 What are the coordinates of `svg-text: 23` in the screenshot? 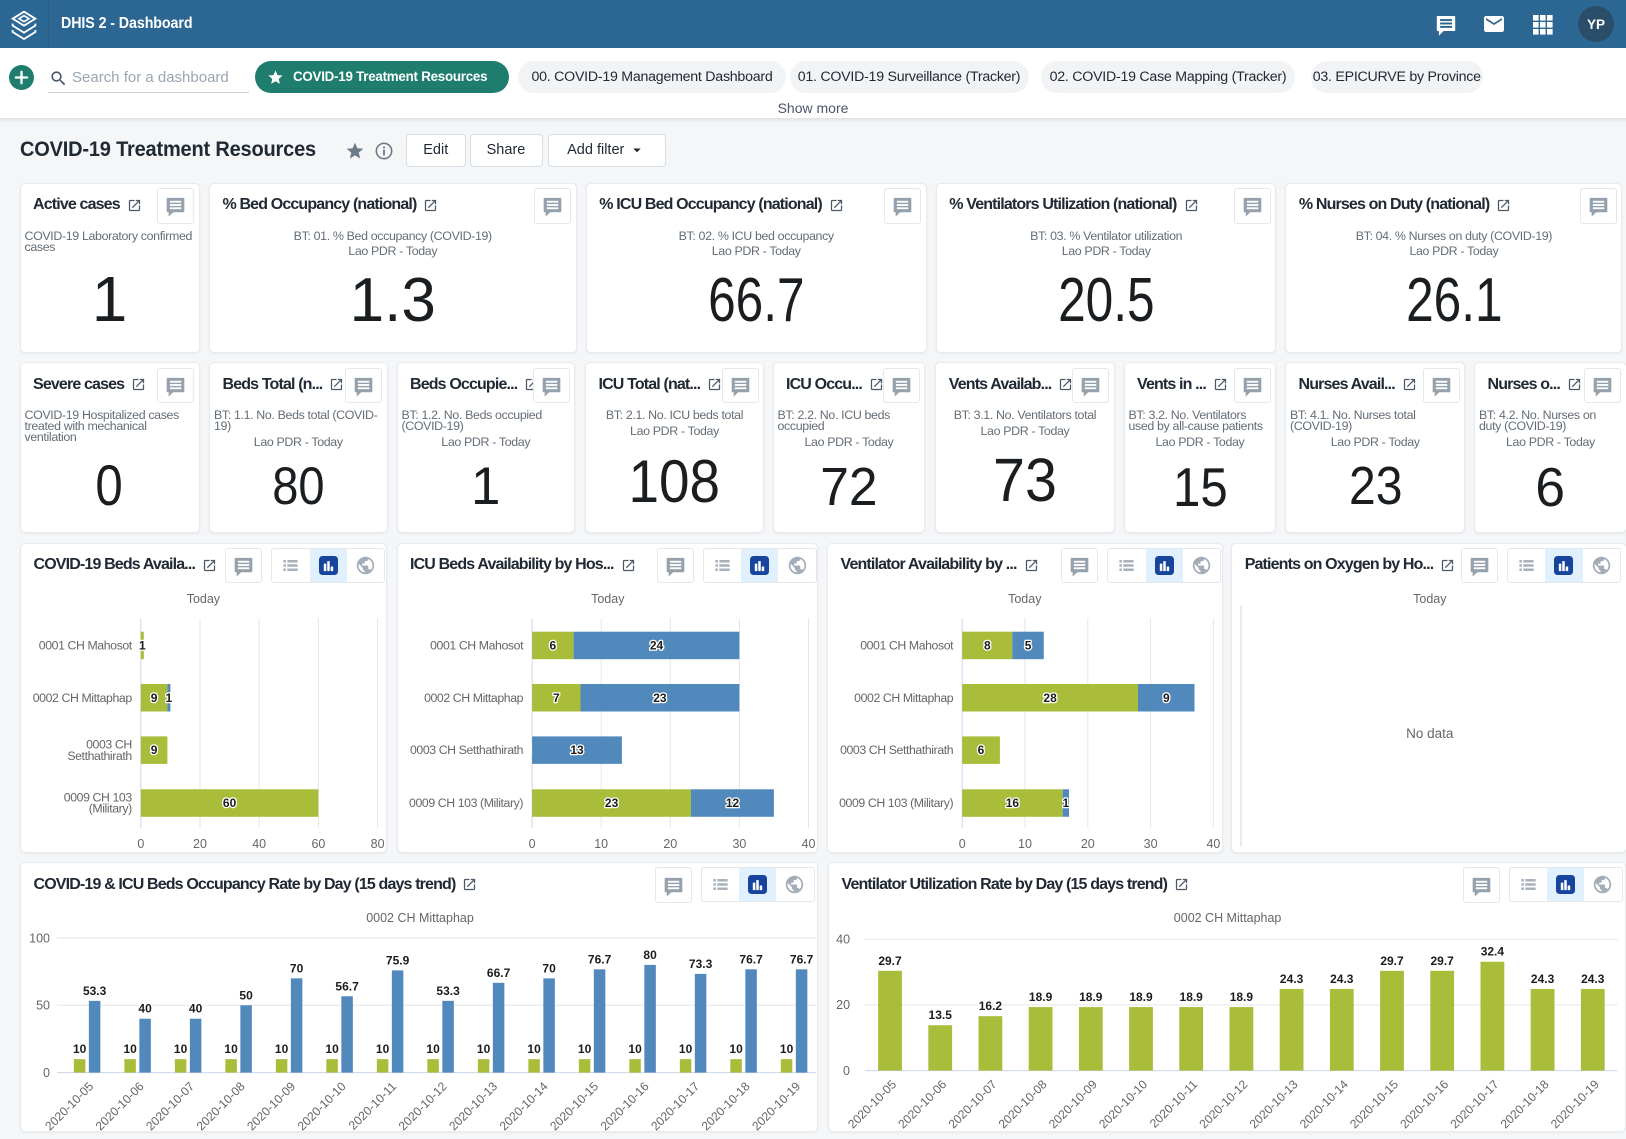 It's located at (611, 802).